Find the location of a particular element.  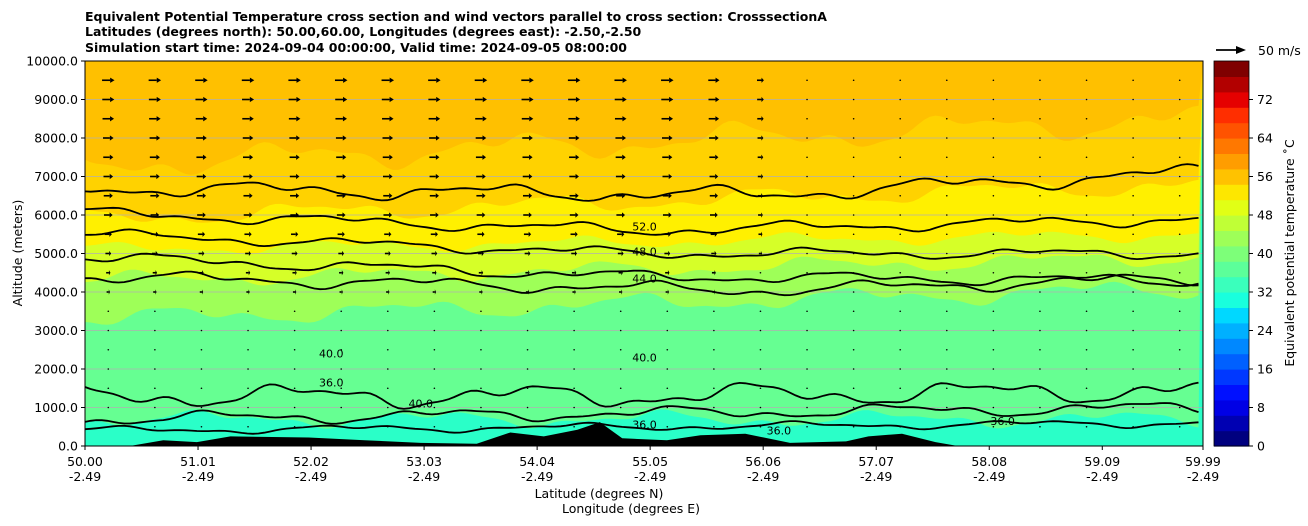

colorbar-label: Equivalent potential temperature ˚C is located at coordinates (1289, 253).